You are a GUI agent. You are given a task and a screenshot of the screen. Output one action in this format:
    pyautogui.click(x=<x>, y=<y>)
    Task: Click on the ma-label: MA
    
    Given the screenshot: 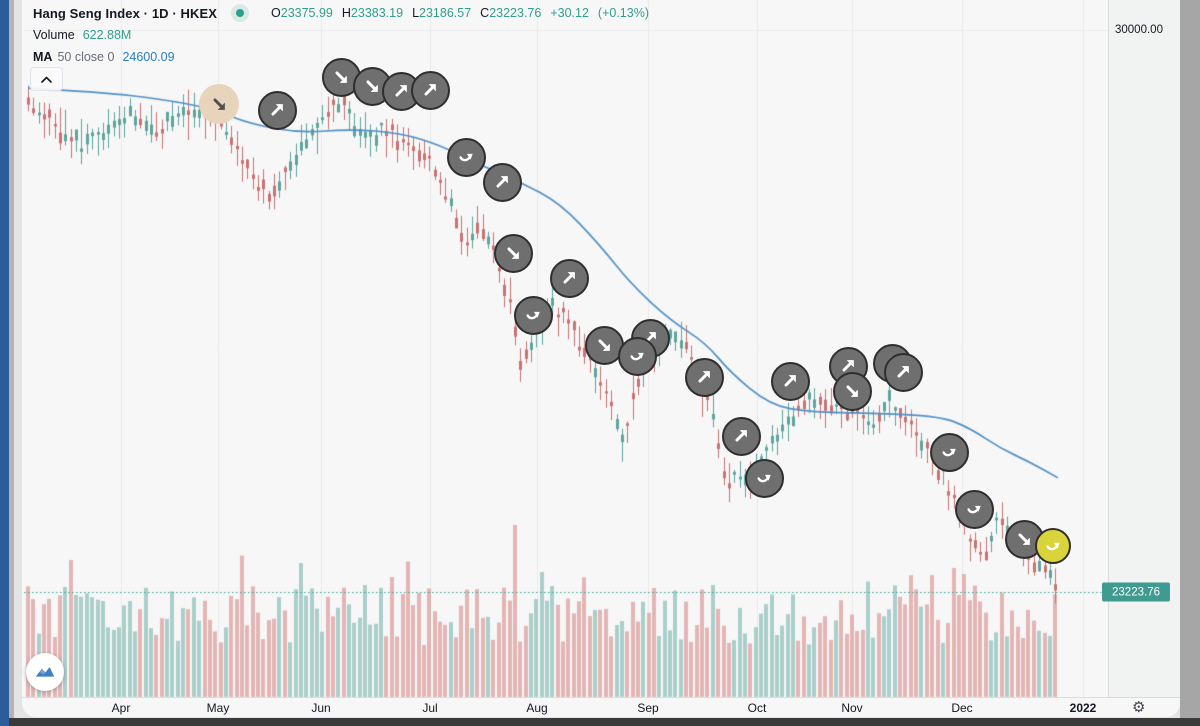 What is the action you would take?
    pyautogui.click(x=43, y=57)
    